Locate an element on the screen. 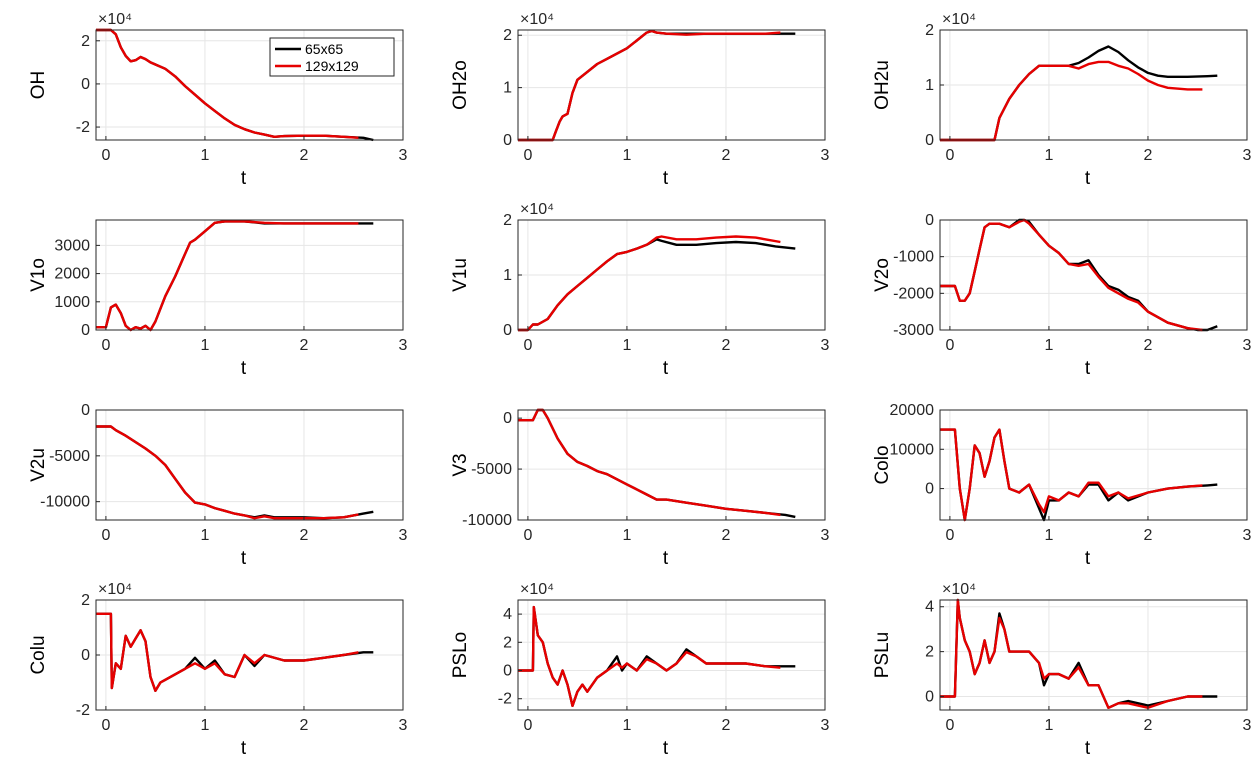 The image size is (1253, 761). y-tick-label: -5000 is located at coordinates (491, 469).